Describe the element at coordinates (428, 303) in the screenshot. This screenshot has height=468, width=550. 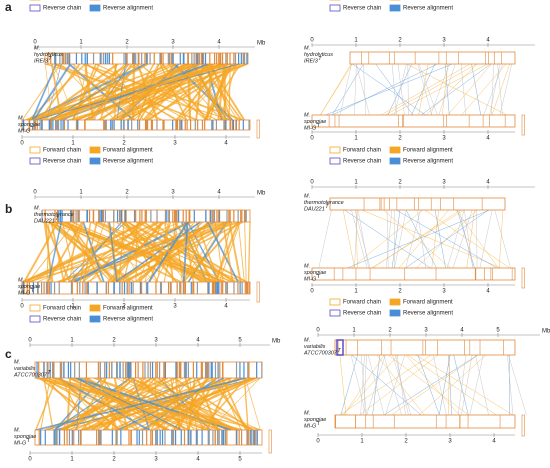
I see `legend-label: Forward alignment` at that location.